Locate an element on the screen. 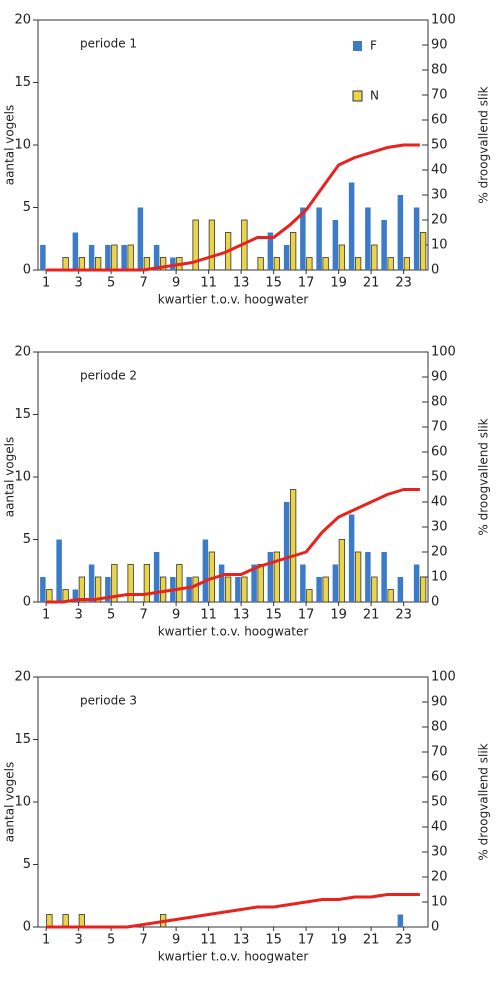 This screenshot has width=496, height=983. x-tick-label: 9 is located at coordinates (176, 940).